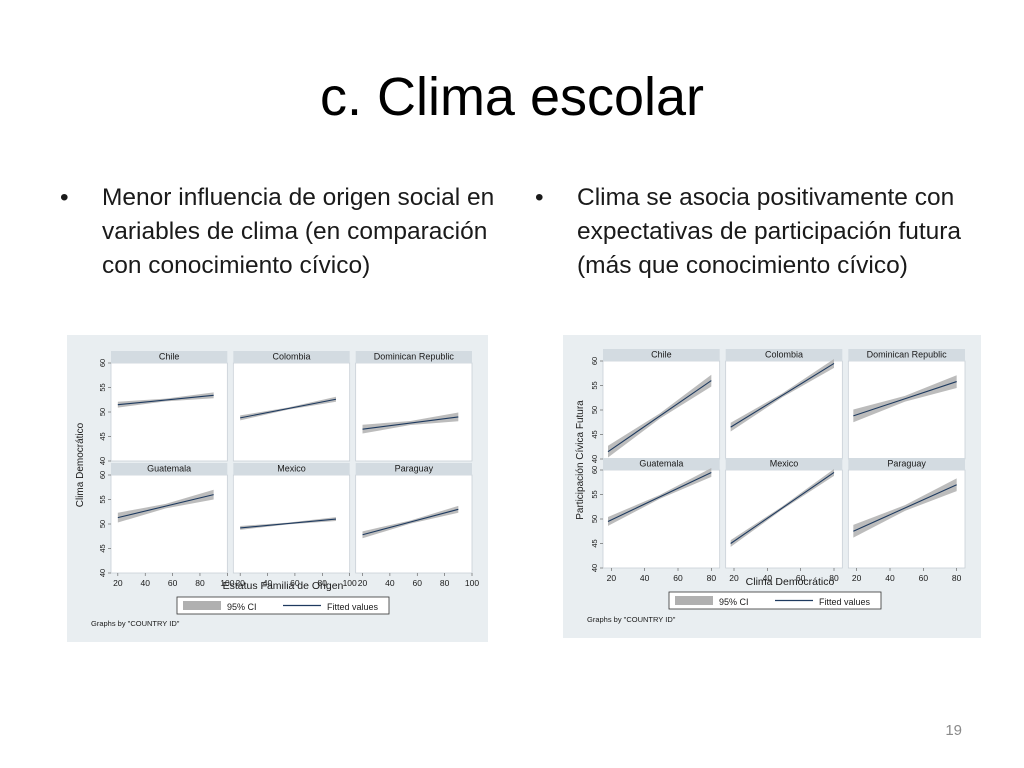  What do you see at coordinates (580, 460) in the screenshot?
I see `y-axis-title: Participación Cívica Futura` at bounding box center [580, 460].